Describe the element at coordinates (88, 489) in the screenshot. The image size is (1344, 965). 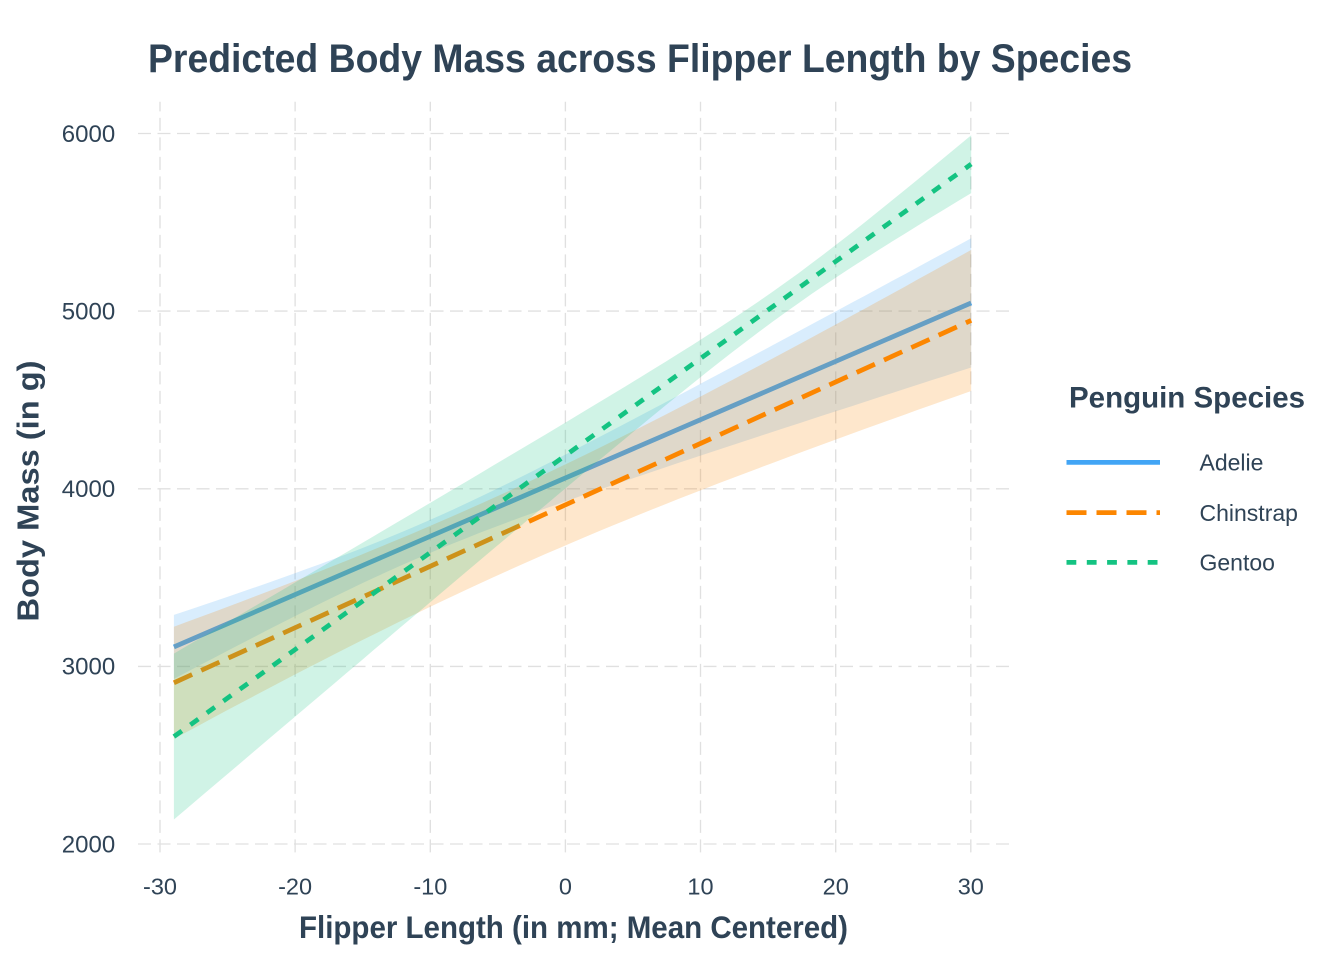
I see `svg-text: 4000` at that location.